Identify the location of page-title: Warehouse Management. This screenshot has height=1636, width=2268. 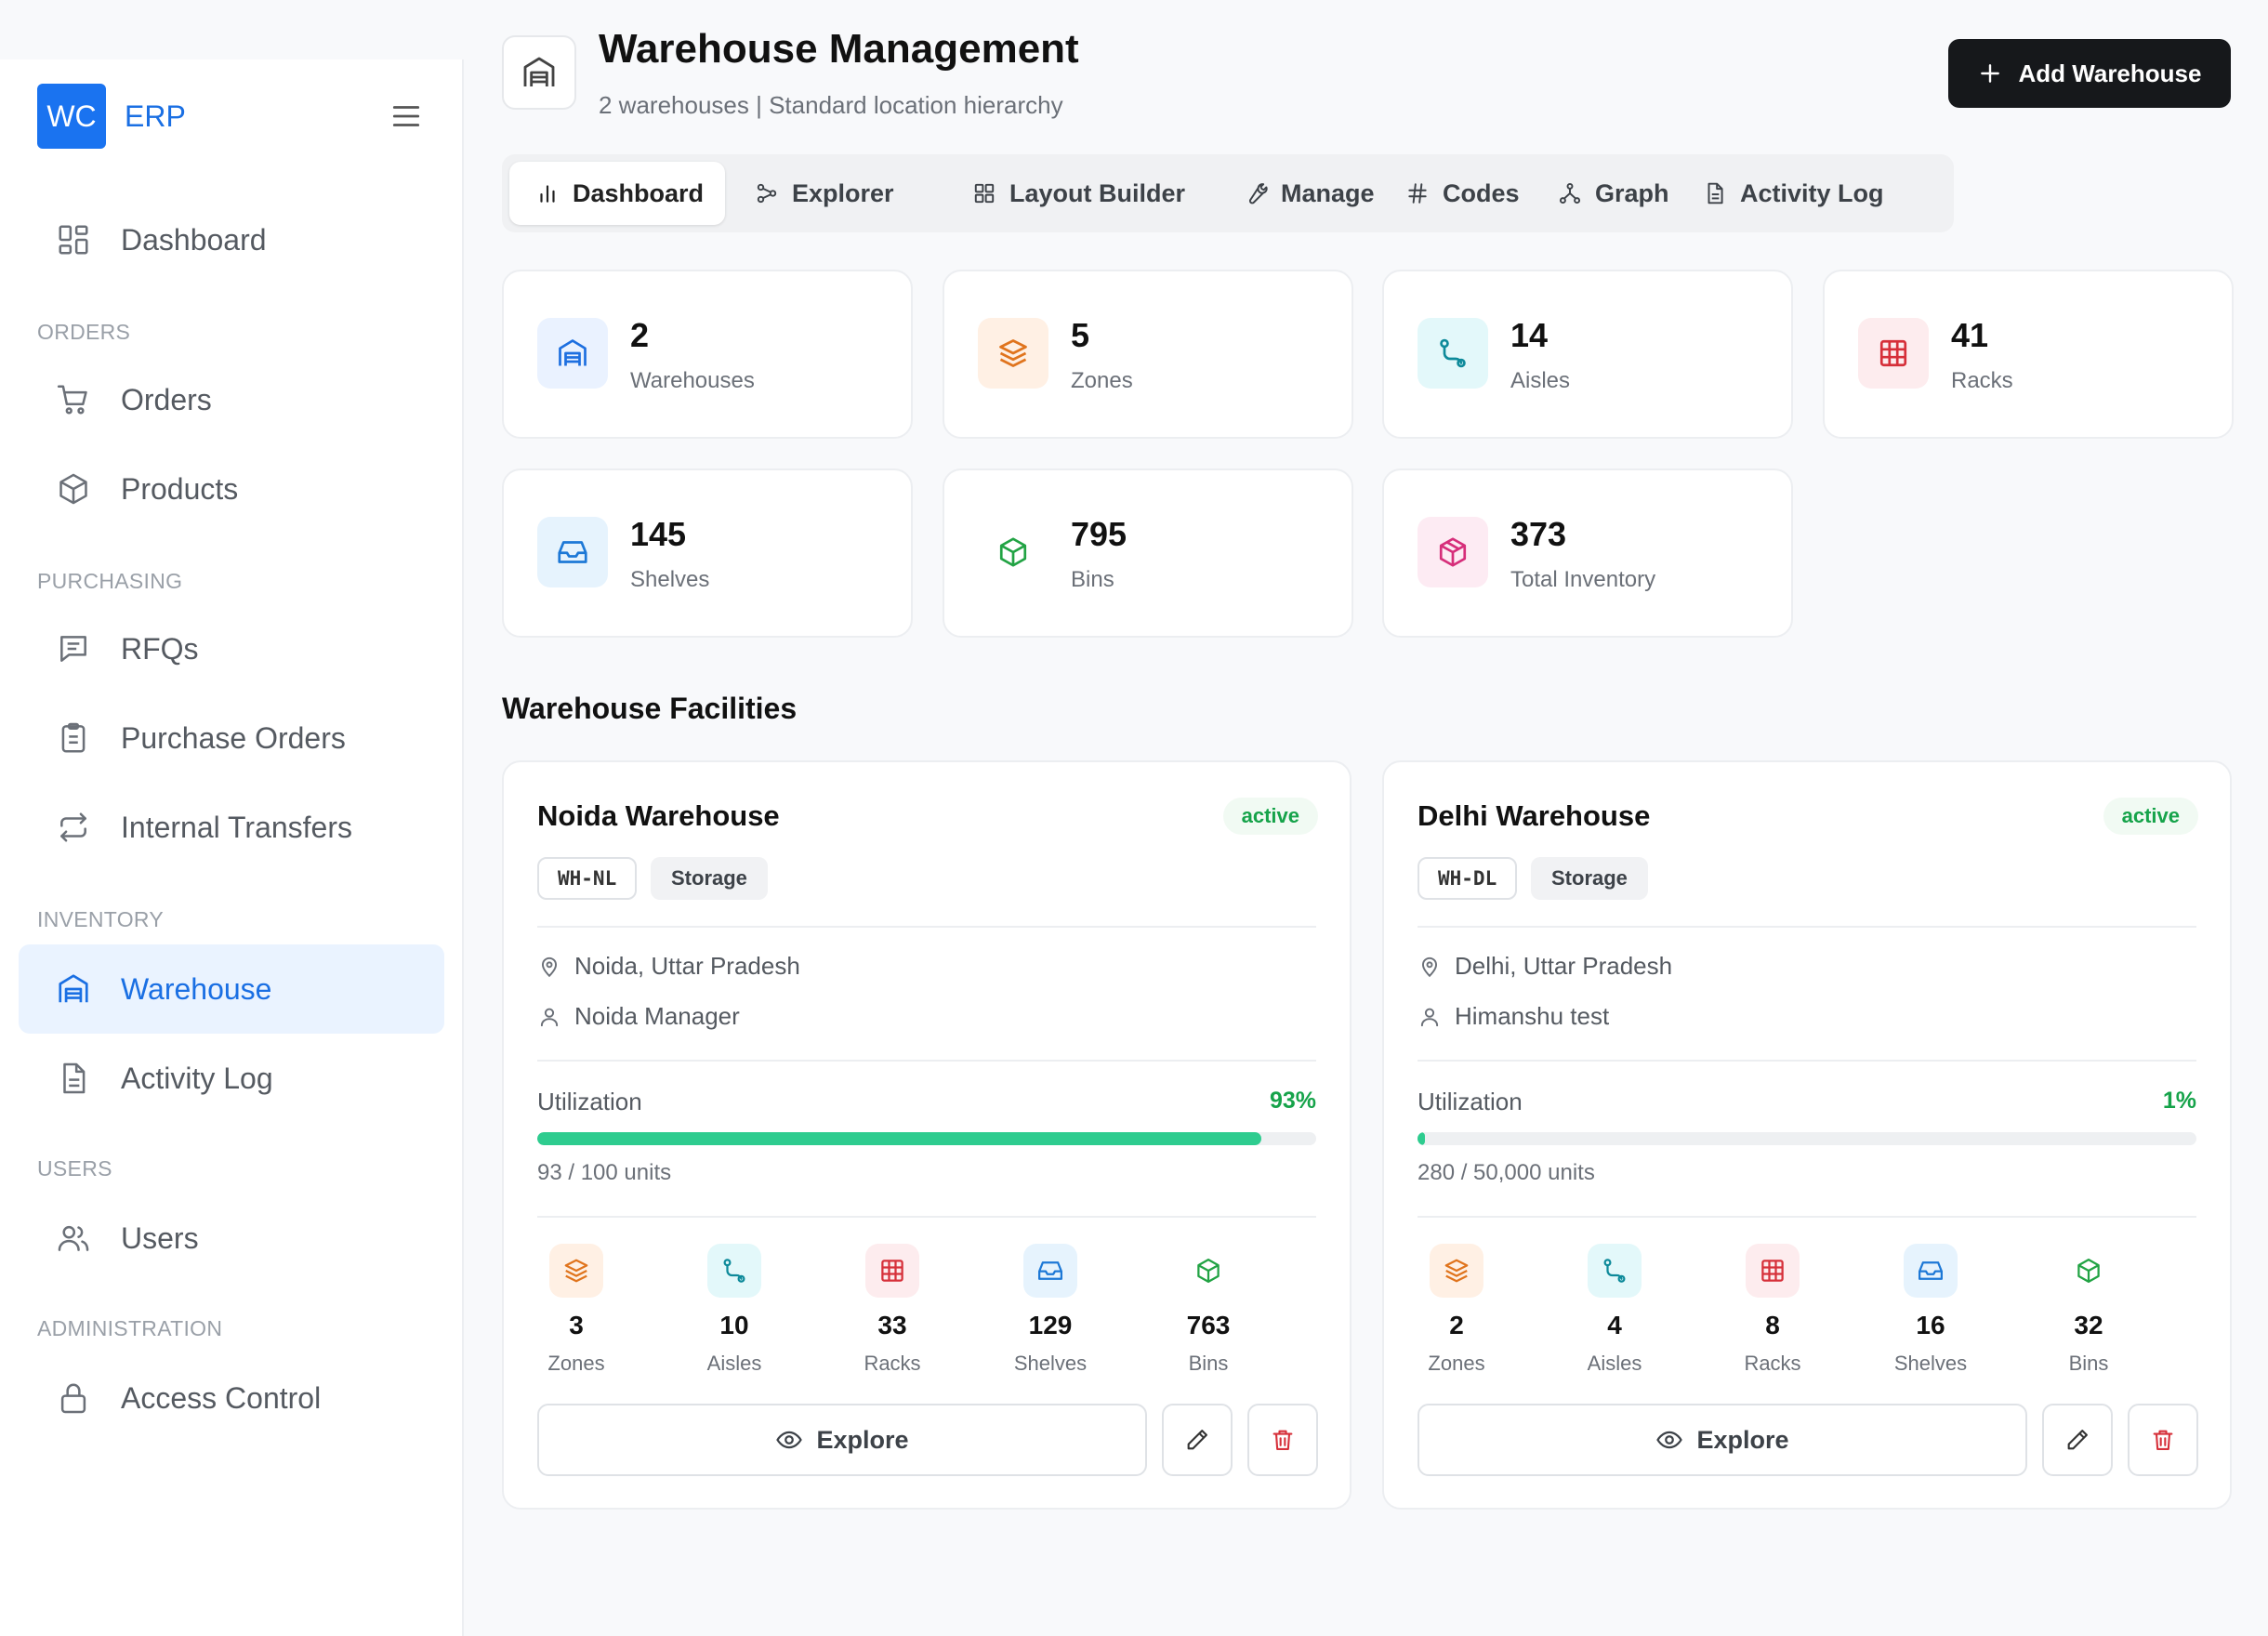
(839, 49).